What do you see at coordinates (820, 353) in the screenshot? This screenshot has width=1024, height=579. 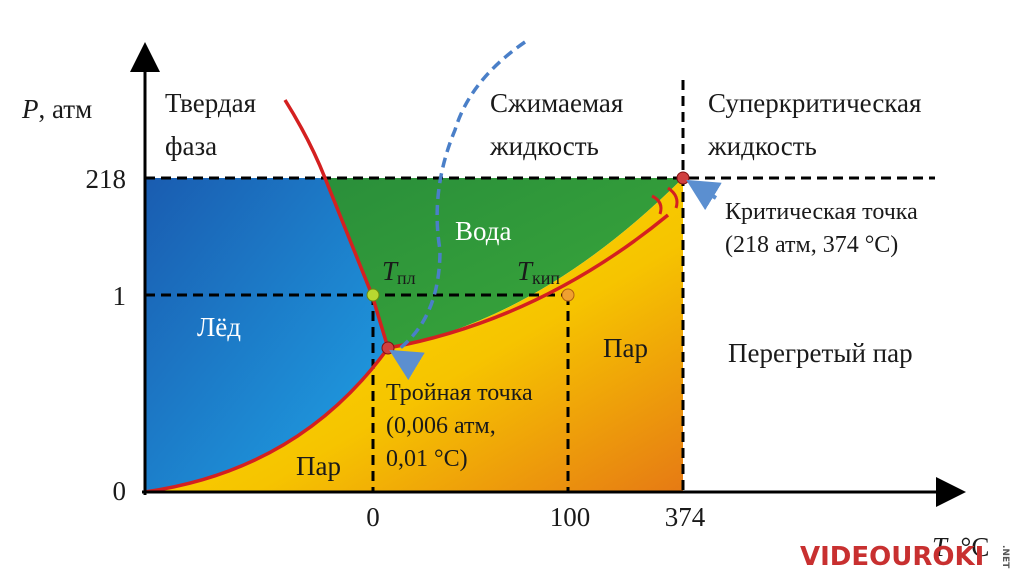 I see `region-label: Перегретый пар` at bounding box center [820, 353].